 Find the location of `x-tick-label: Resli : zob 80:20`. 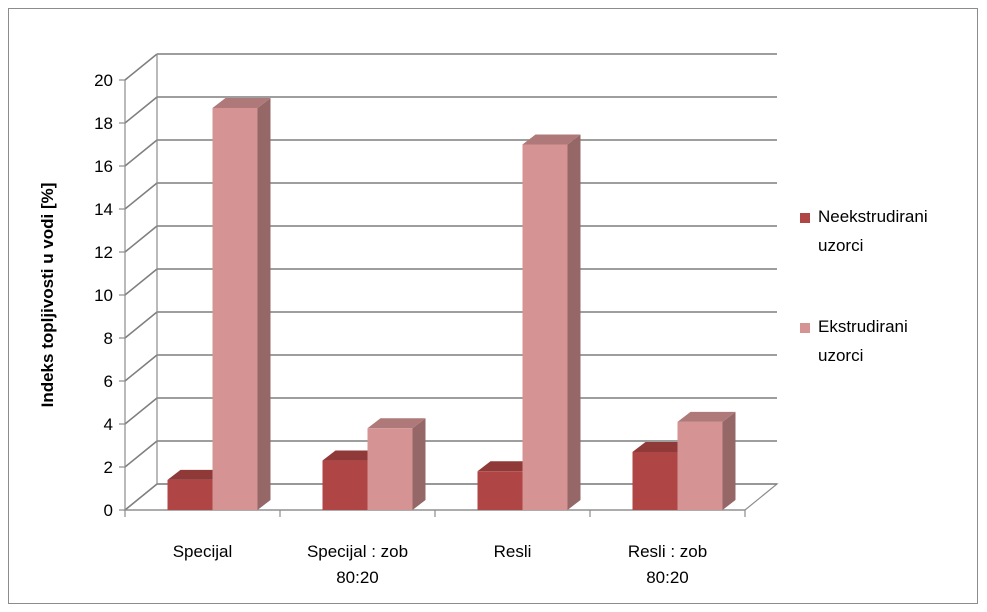

x-tick-label: Resli : zob 80:20 is located at coordinates (667, 564).